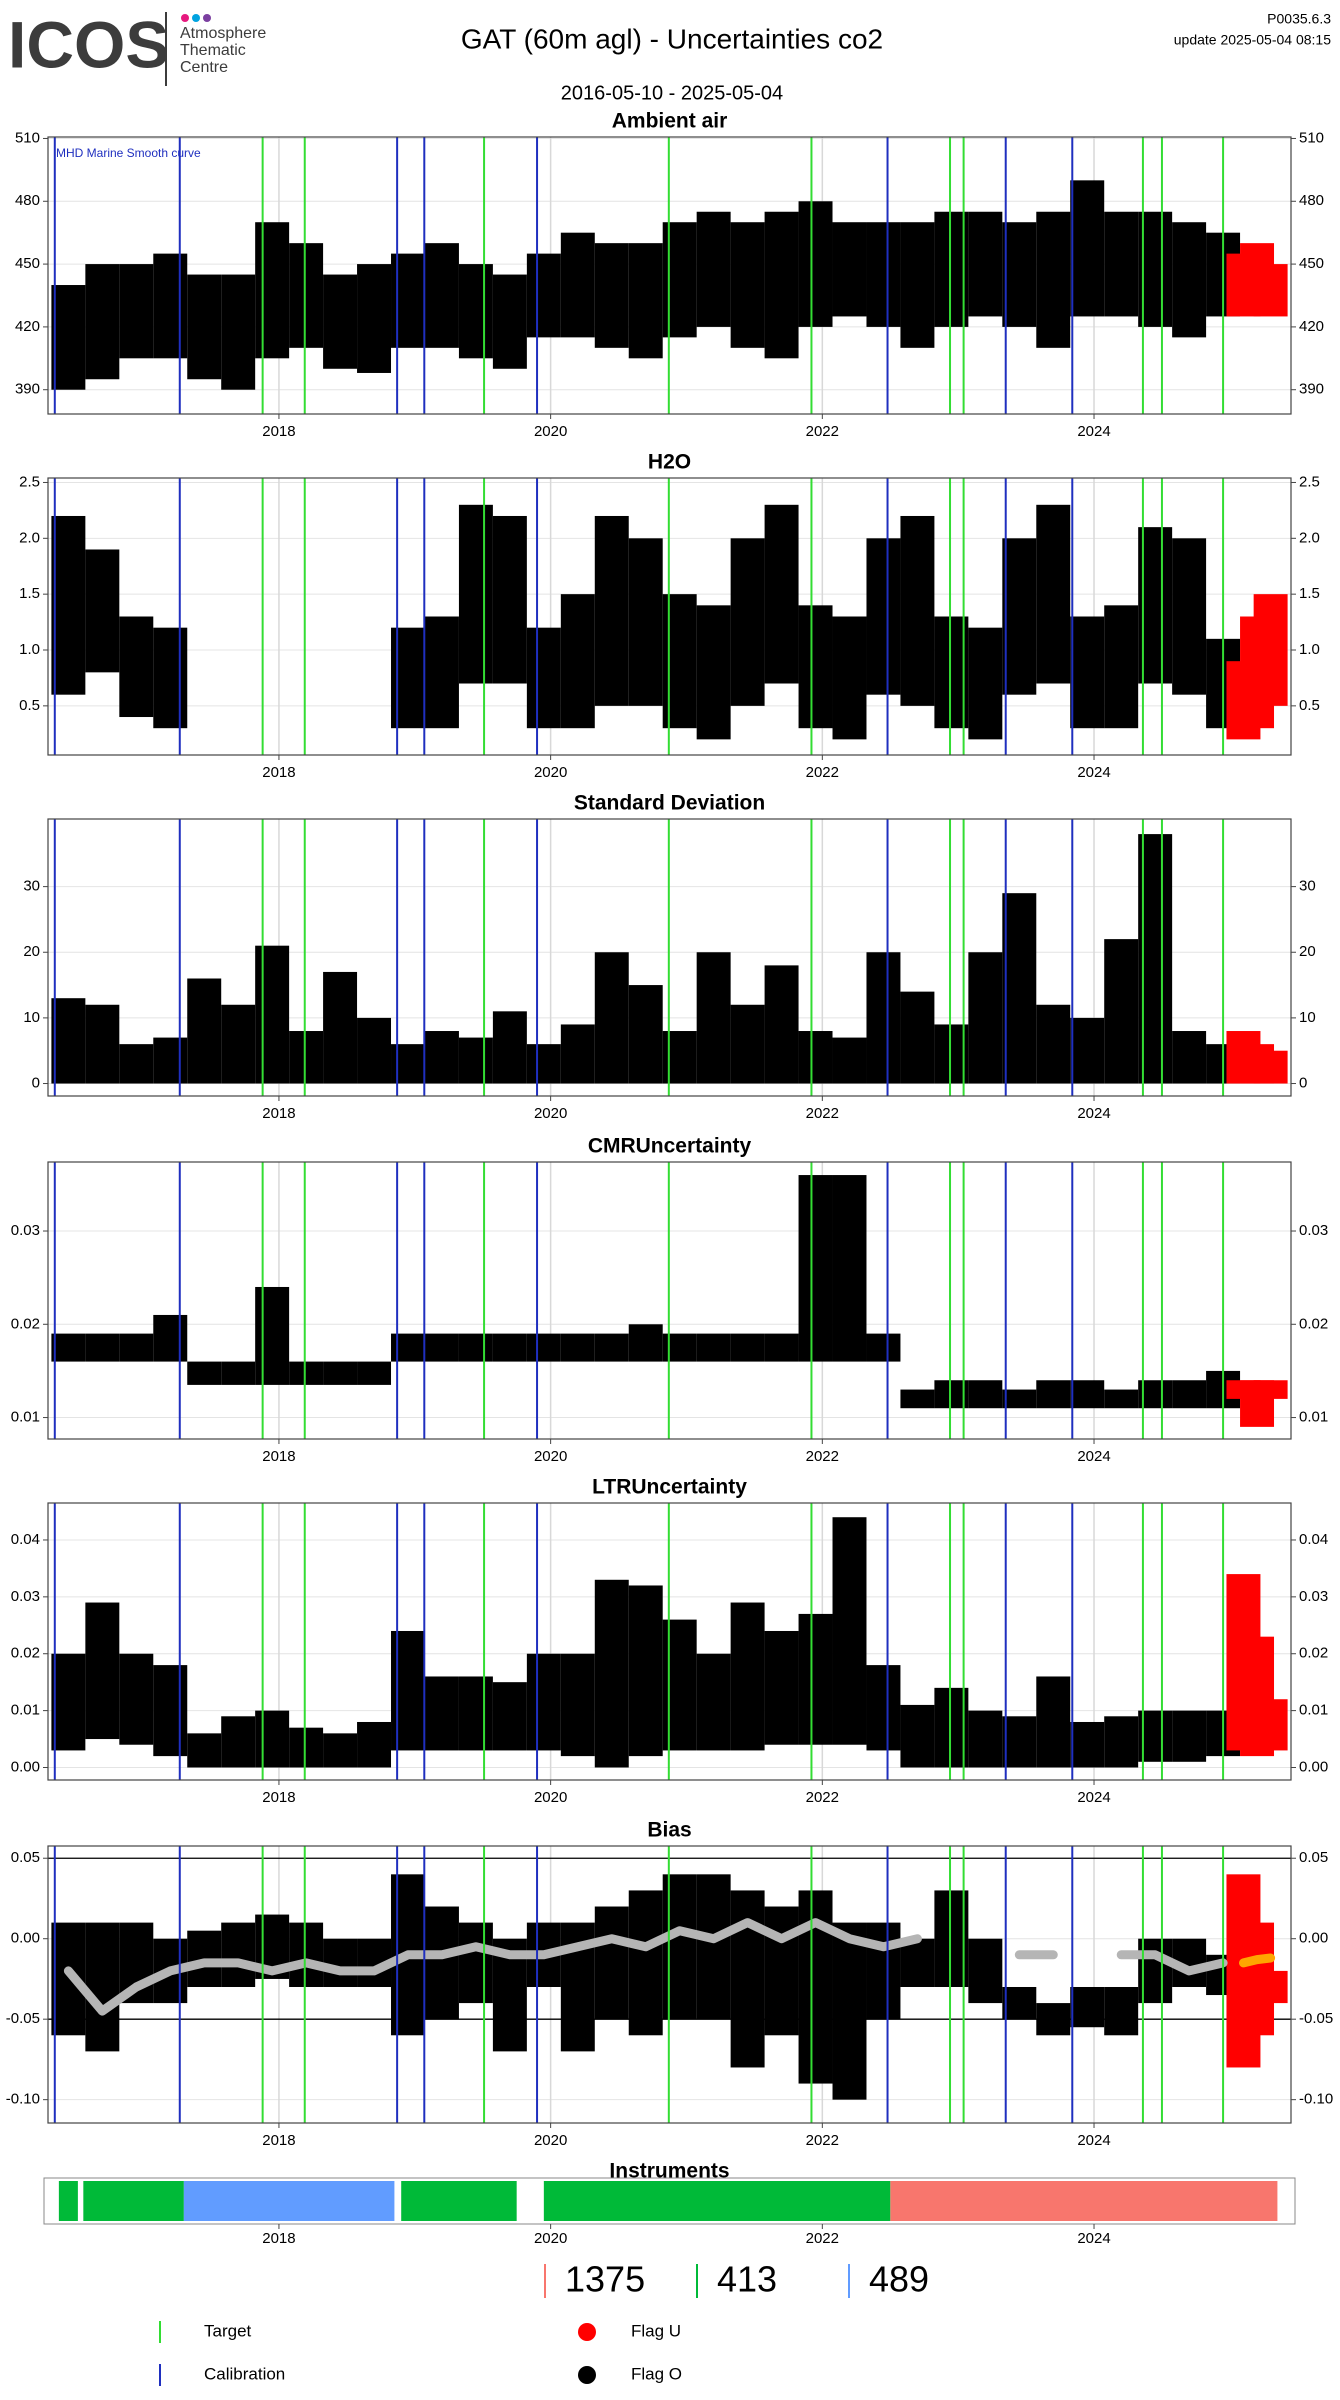  Describe the element at coordinates (1311, 137) in the screenshot. I see `y2-tick-label: 510` at that location.